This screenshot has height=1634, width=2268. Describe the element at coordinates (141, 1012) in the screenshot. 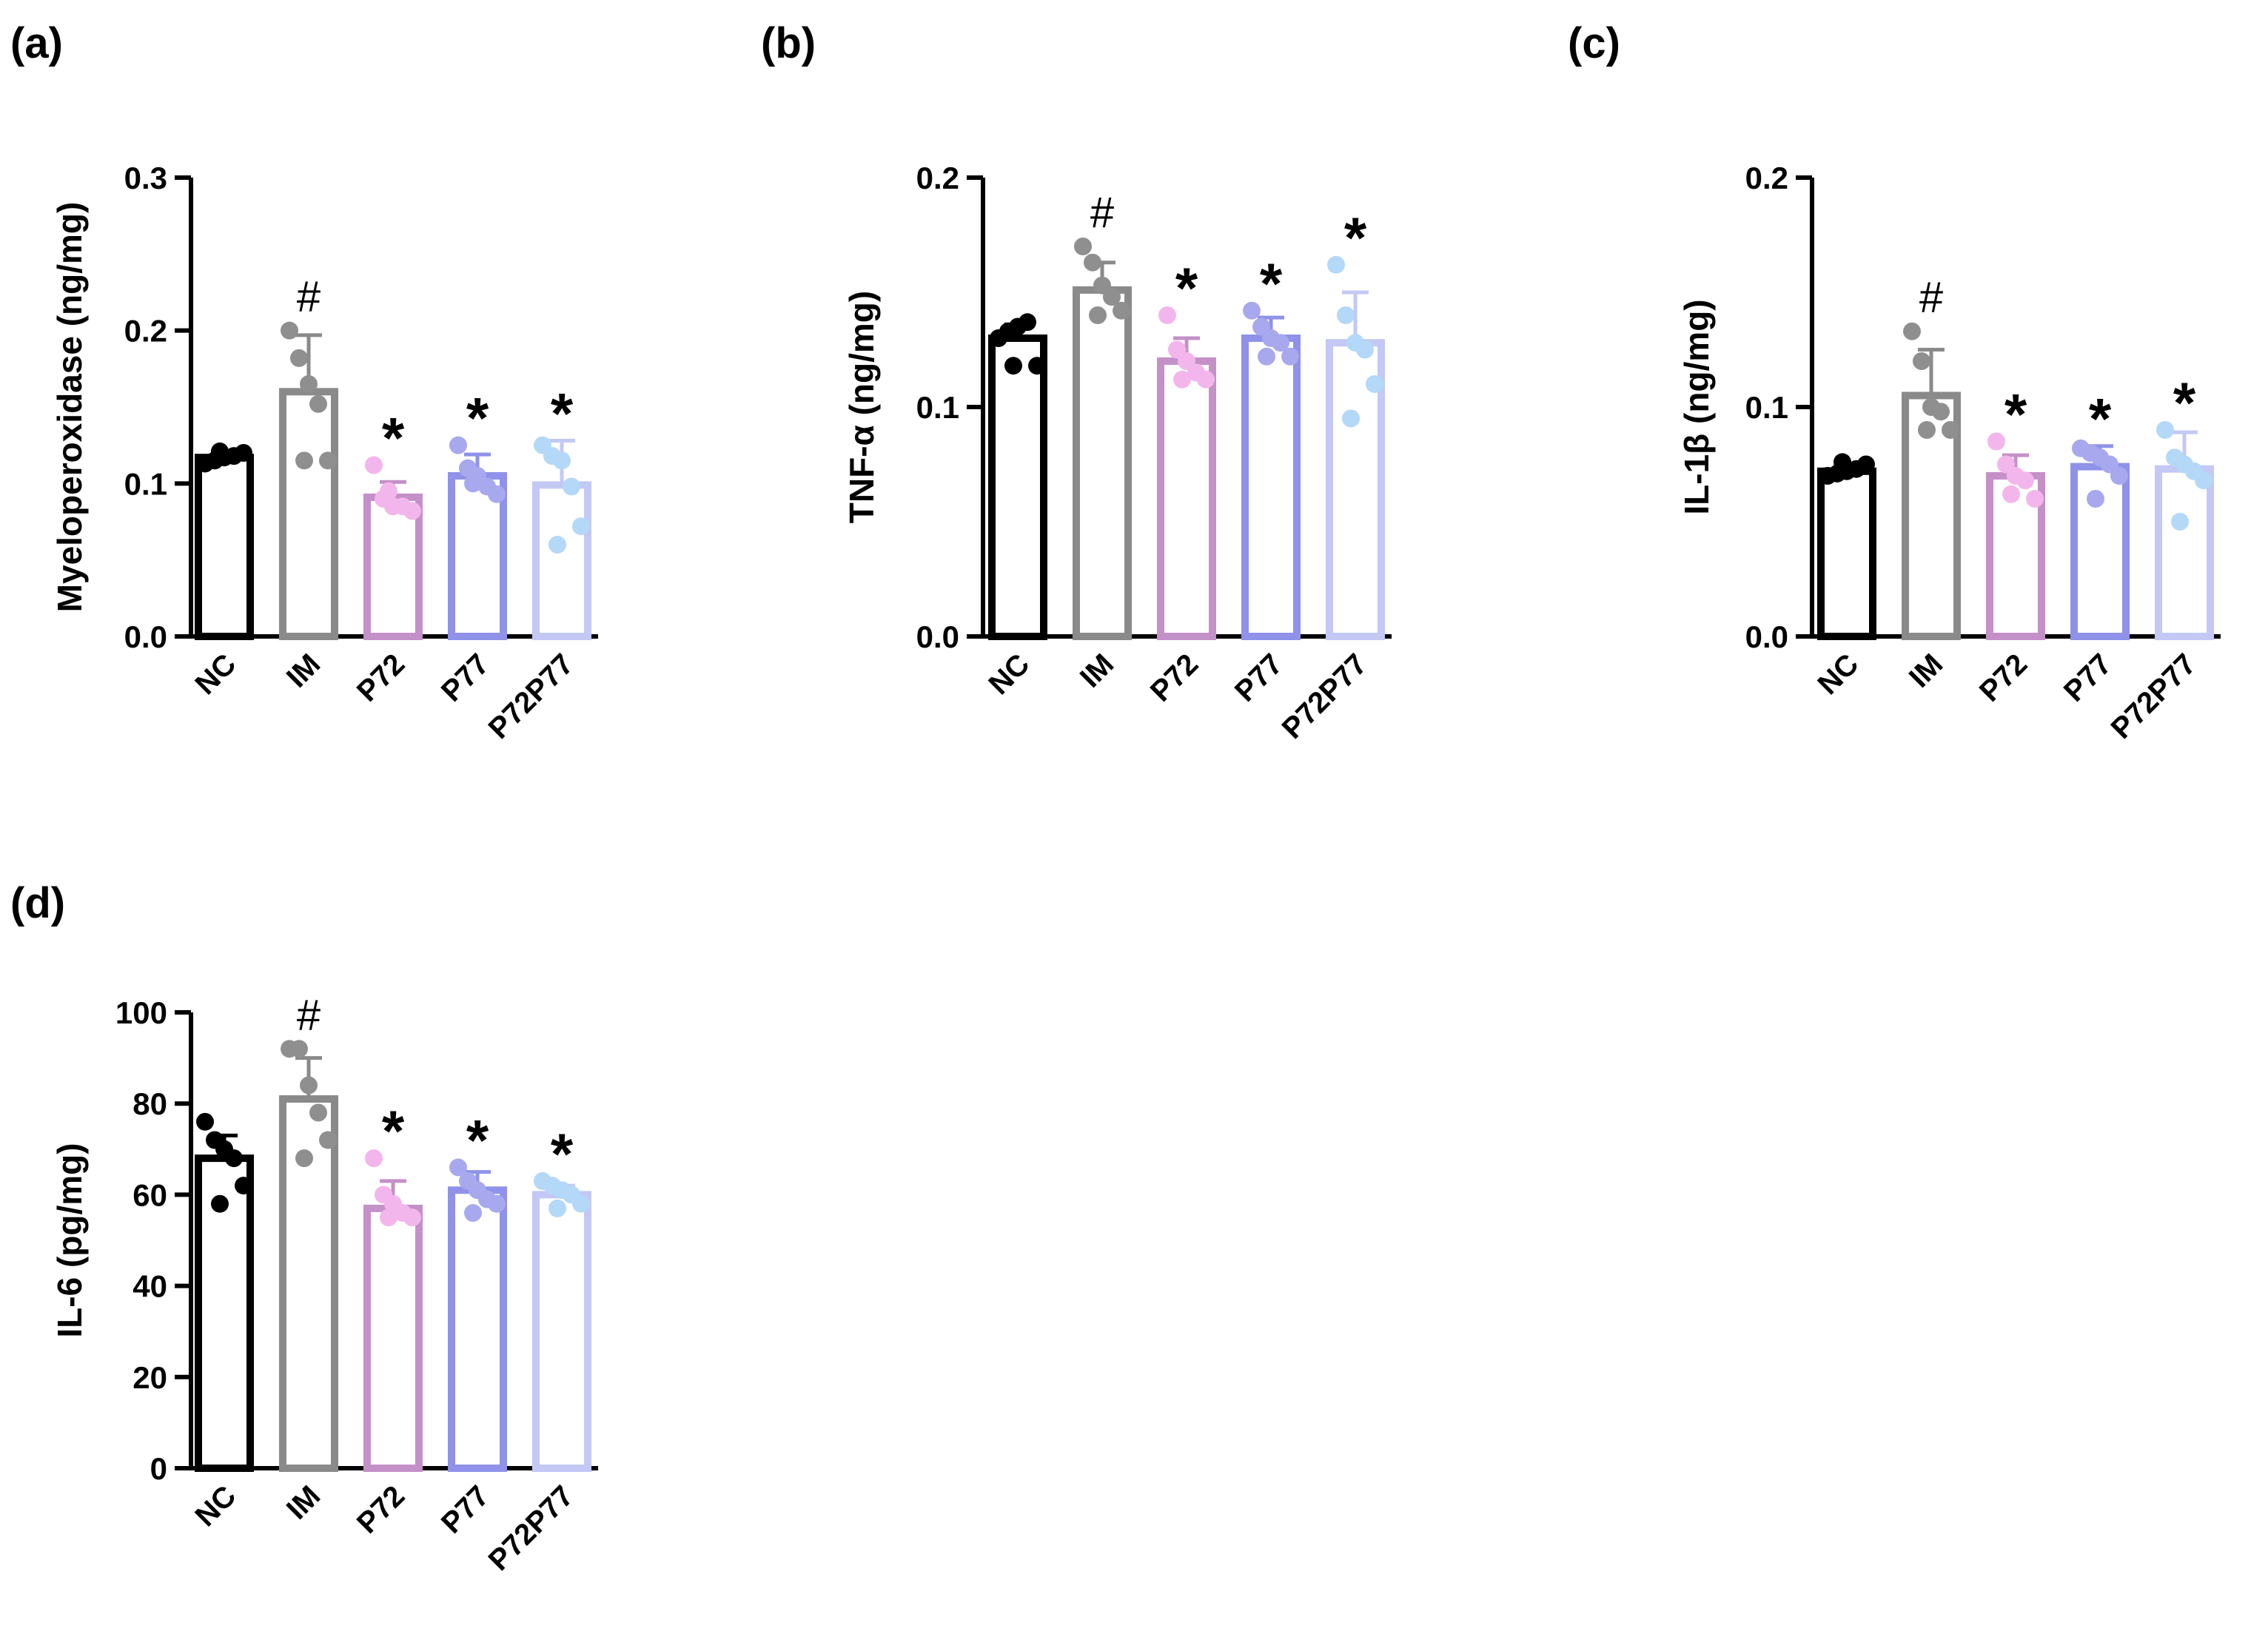

I see `y-tick-label: 100` at that location.